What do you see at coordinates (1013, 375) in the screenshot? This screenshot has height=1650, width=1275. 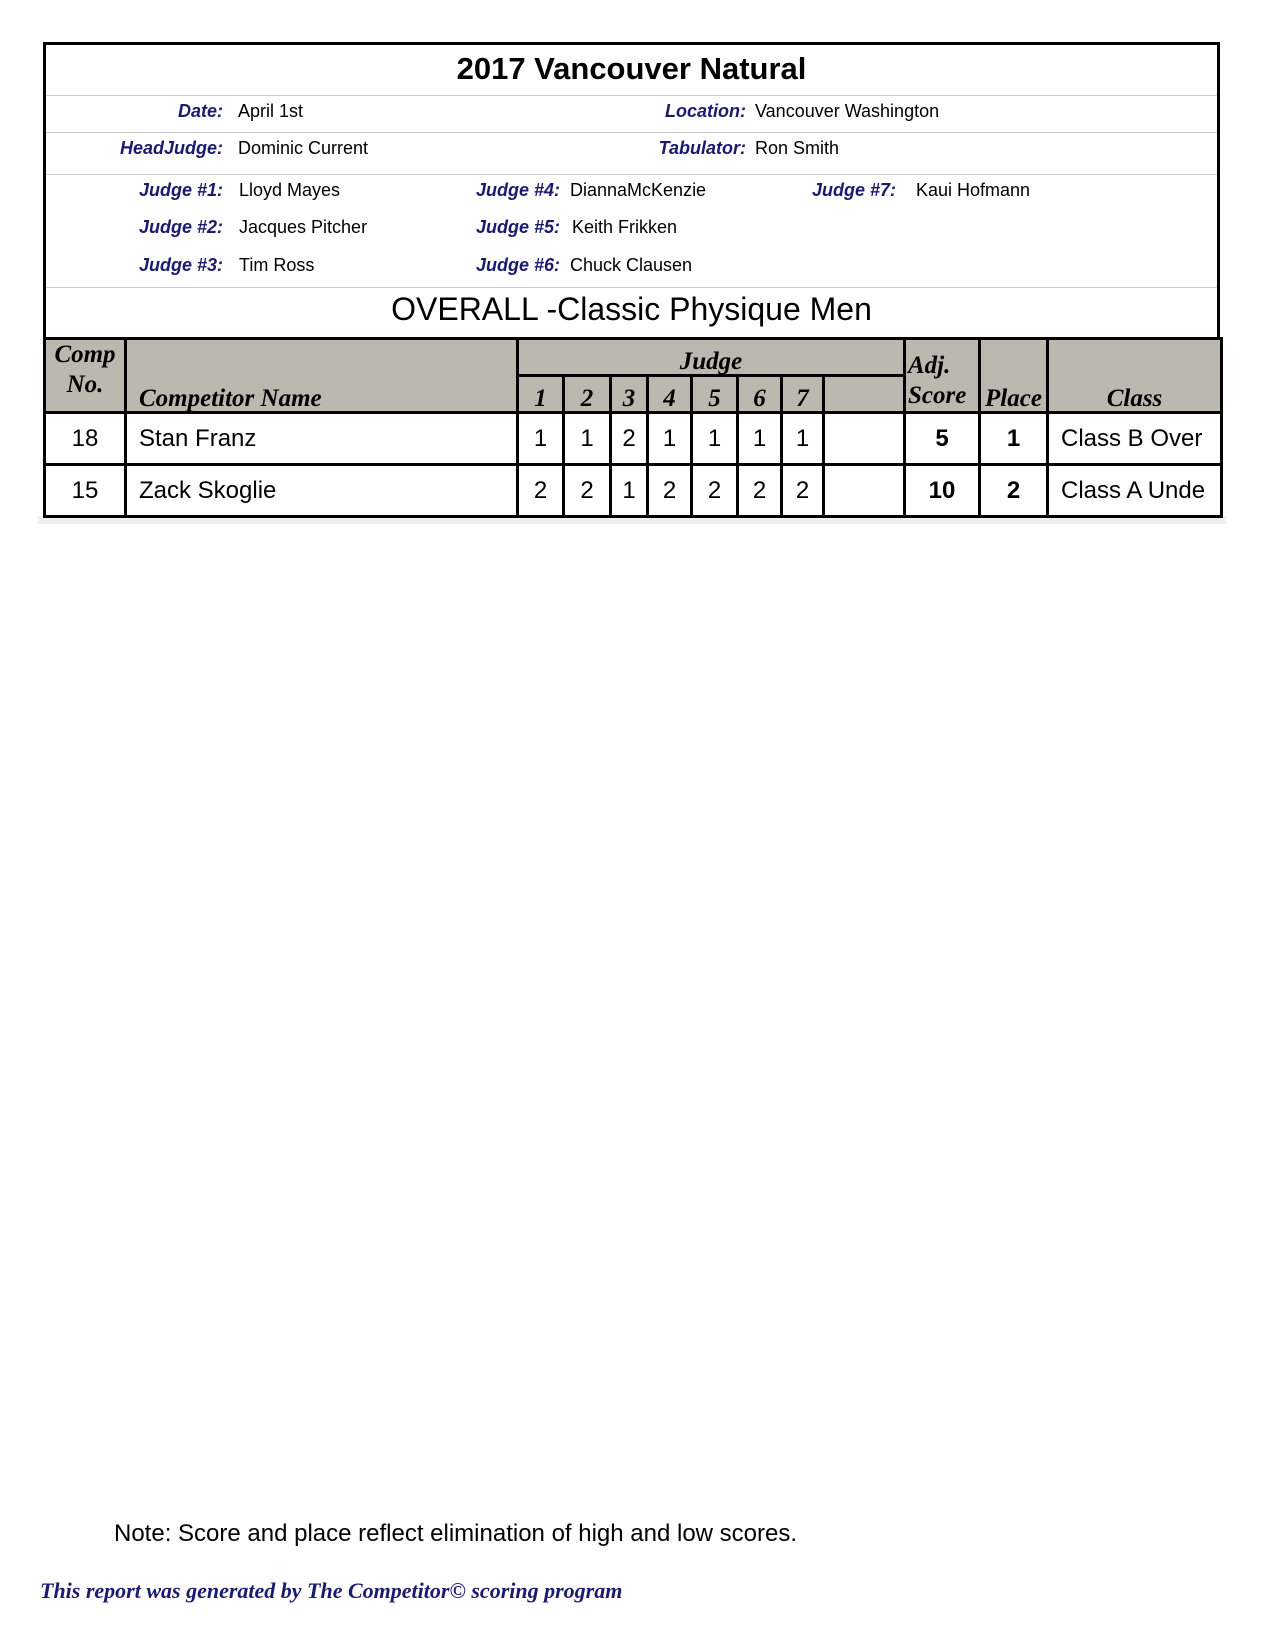 I see `header-place: Place` at bounding box center [1013, 375].